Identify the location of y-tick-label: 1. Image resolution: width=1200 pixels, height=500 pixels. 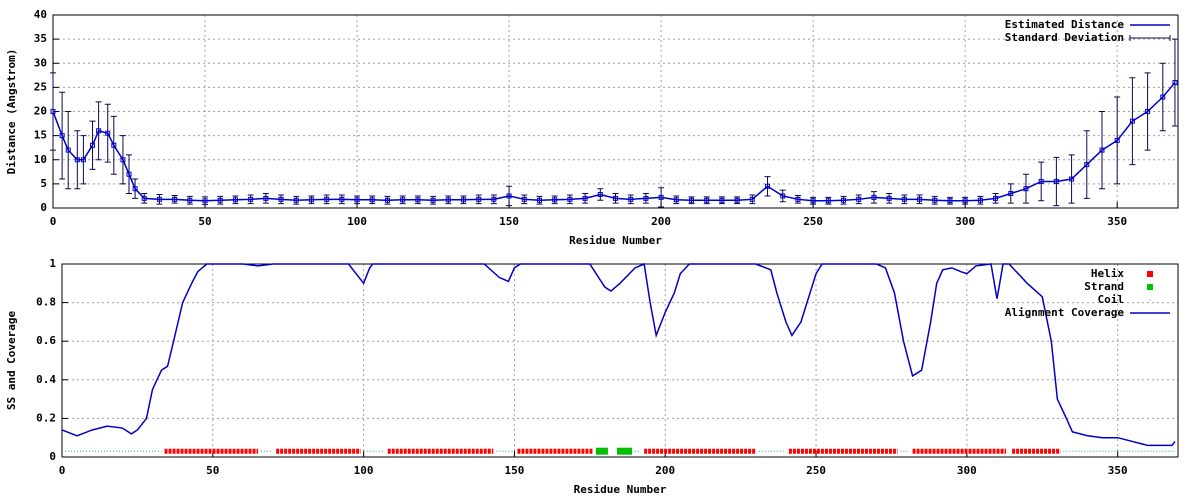
(52, 263).